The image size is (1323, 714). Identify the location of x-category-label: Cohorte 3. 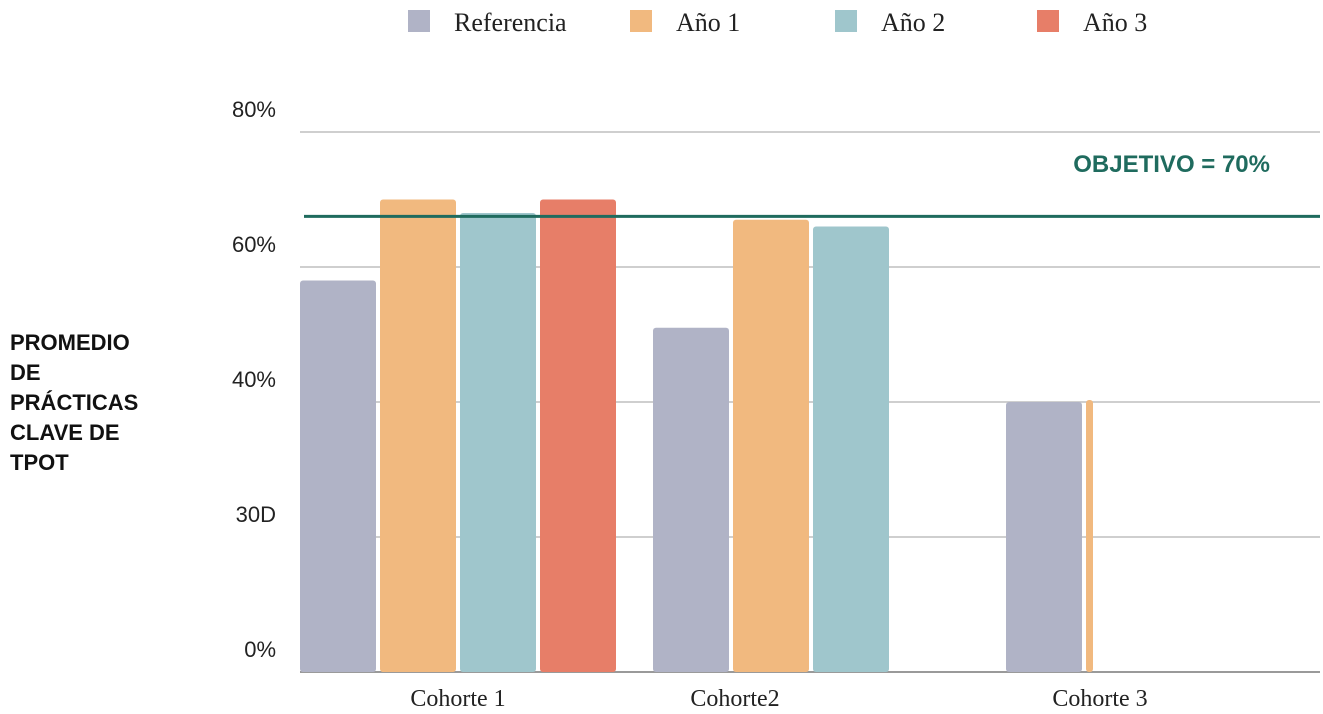
(1099, 699).